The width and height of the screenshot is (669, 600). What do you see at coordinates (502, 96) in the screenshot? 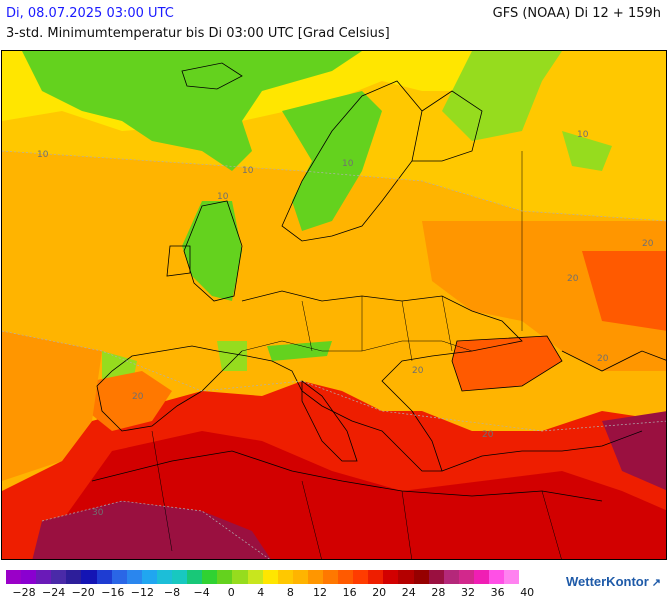
I see `cold-zone-finland` at bounding box center [502, 96].